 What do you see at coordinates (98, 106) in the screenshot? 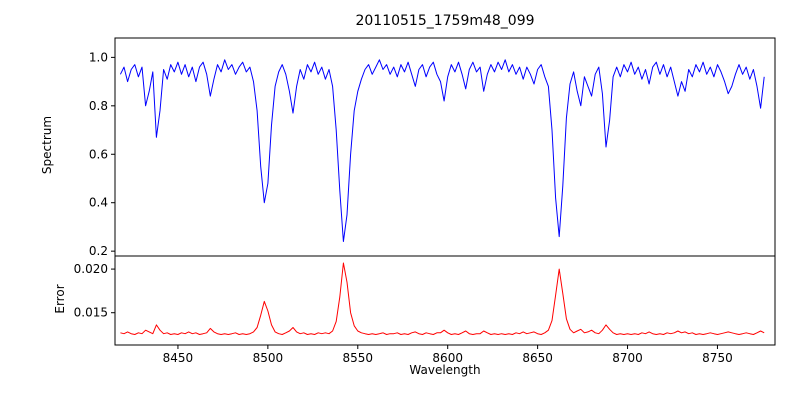
I see `y-tick-label: 0.8` at bounding box center [98, 106].